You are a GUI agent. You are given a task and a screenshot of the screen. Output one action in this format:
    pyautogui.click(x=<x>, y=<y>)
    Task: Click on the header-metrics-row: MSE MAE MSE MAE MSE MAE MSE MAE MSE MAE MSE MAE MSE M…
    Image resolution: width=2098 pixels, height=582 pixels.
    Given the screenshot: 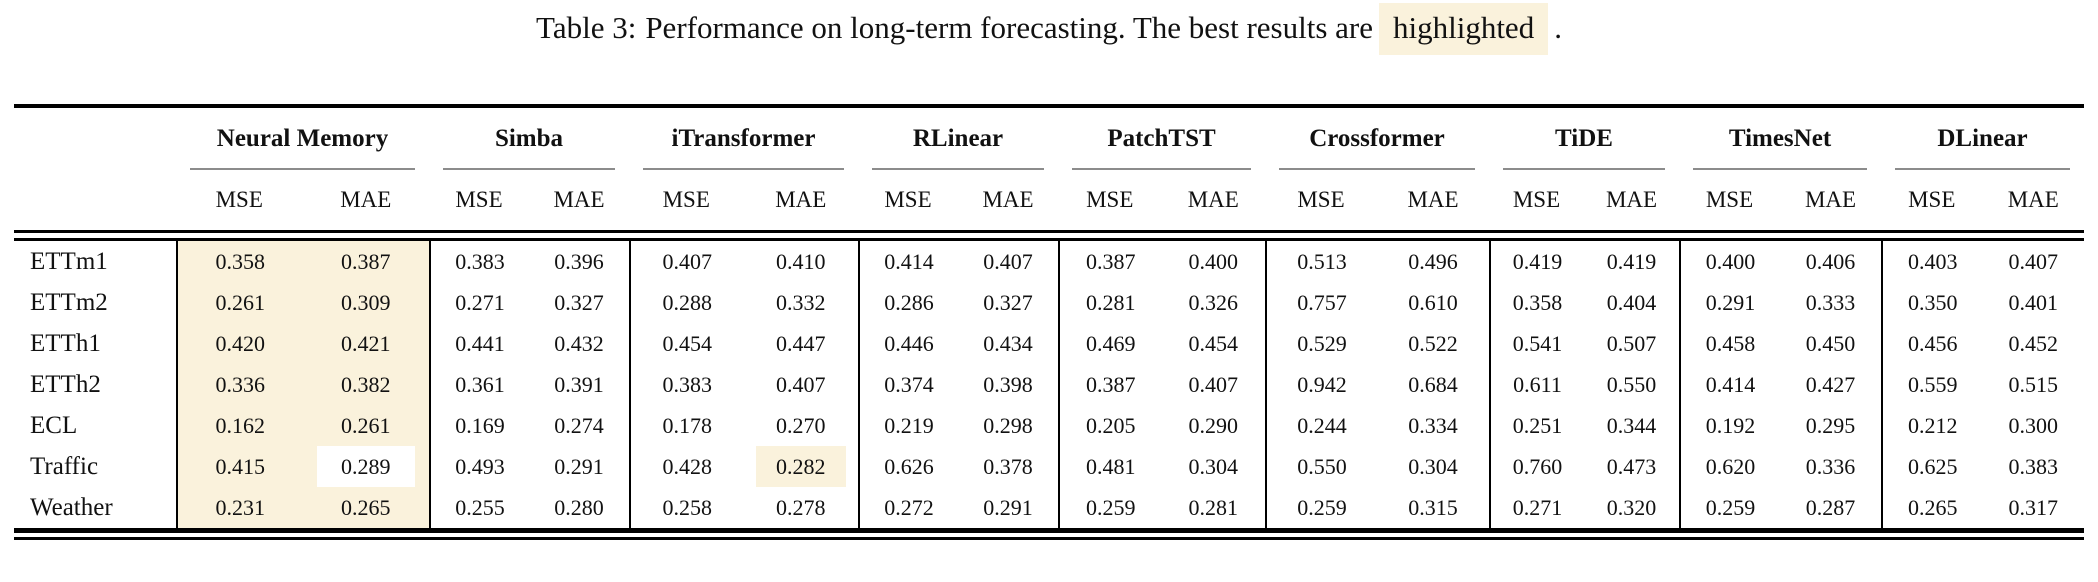 What is the action you would take?
    pyautogui.click(x=1049, y=200)
    